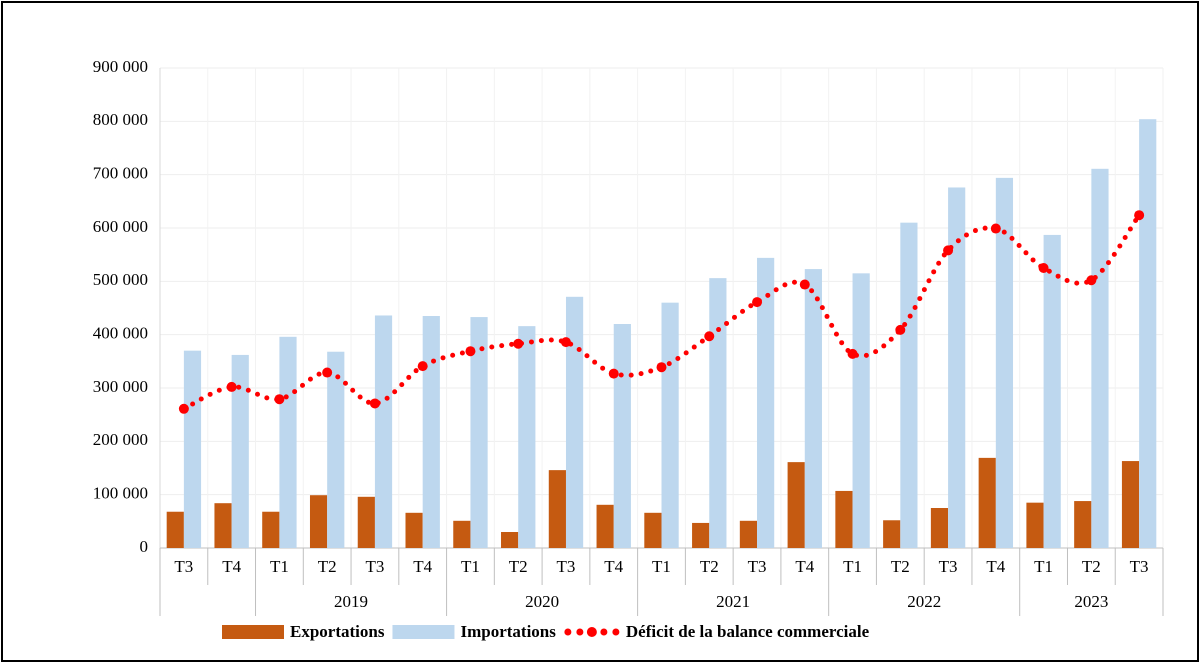  Describe the element at coordinates (351, 601) in the screenshot. I see `x-group-label: 2019` at that location.